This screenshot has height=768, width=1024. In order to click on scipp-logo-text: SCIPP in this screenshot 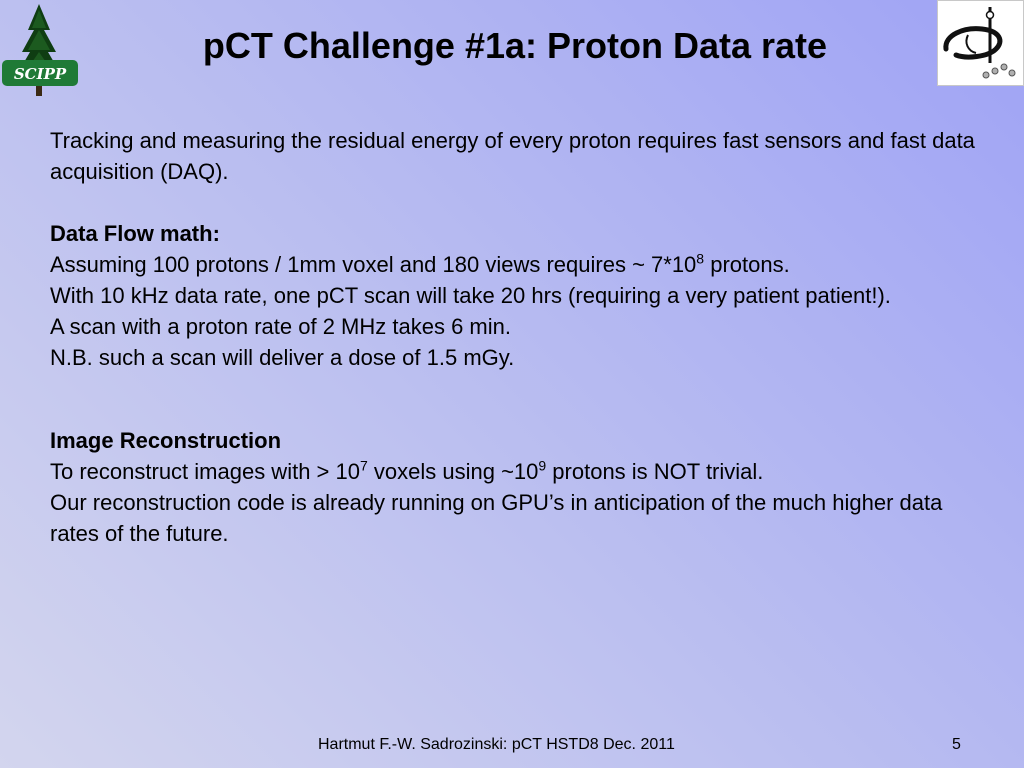, I will do `click(40, 74)`.